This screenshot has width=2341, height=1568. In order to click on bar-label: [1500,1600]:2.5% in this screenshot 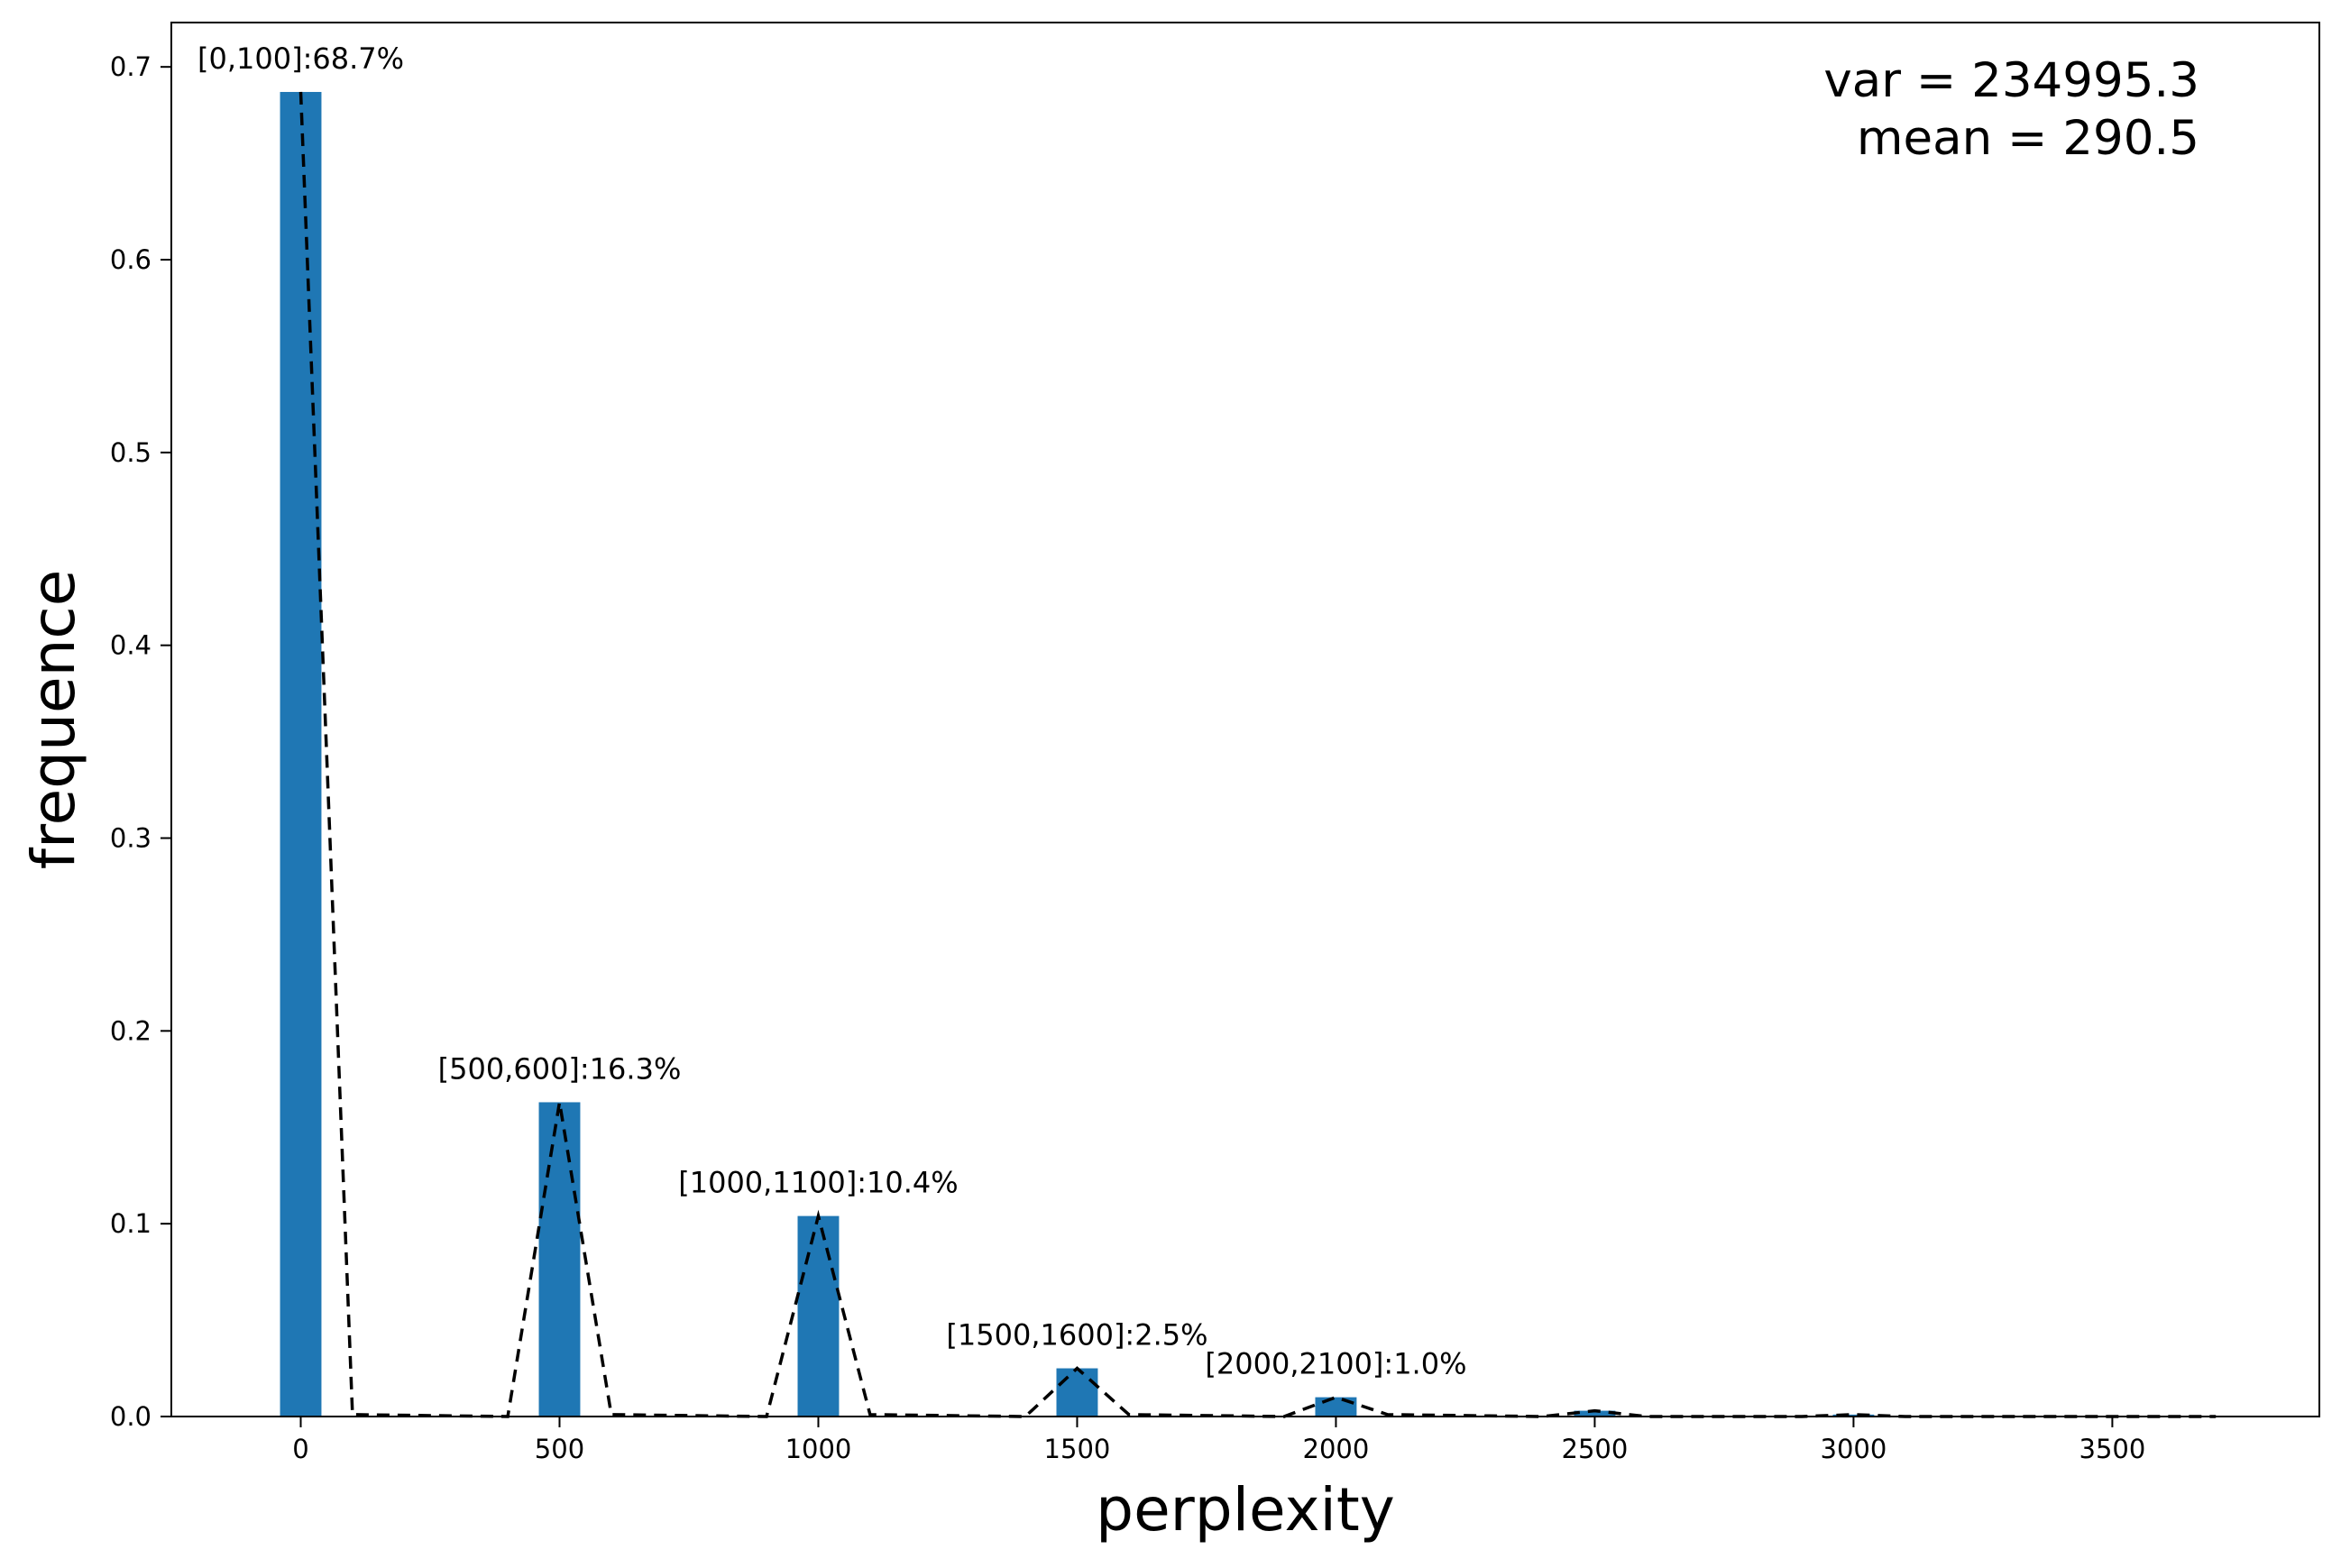, I will do `click(1076, 1335)`.